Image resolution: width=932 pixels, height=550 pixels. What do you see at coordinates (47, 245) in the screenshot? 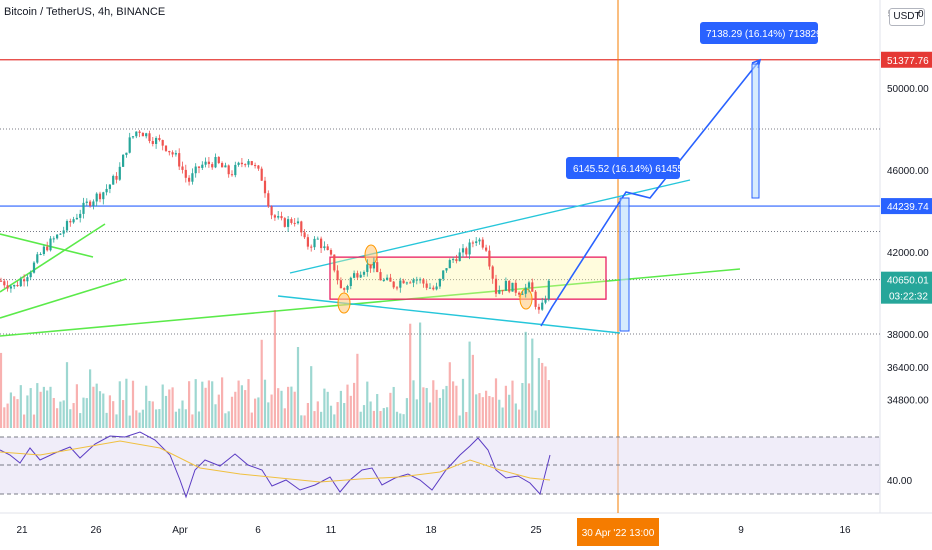
I see `trendline-green-top` at bounding box center [47, 245].